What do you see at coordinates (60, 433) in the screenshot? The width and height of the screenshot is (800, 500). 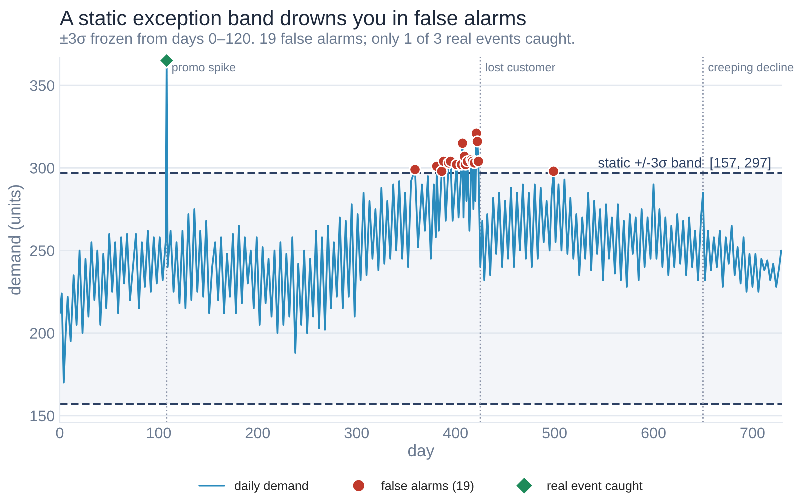 I see `x-tick-label: 0` at bounding box center [60, 433].